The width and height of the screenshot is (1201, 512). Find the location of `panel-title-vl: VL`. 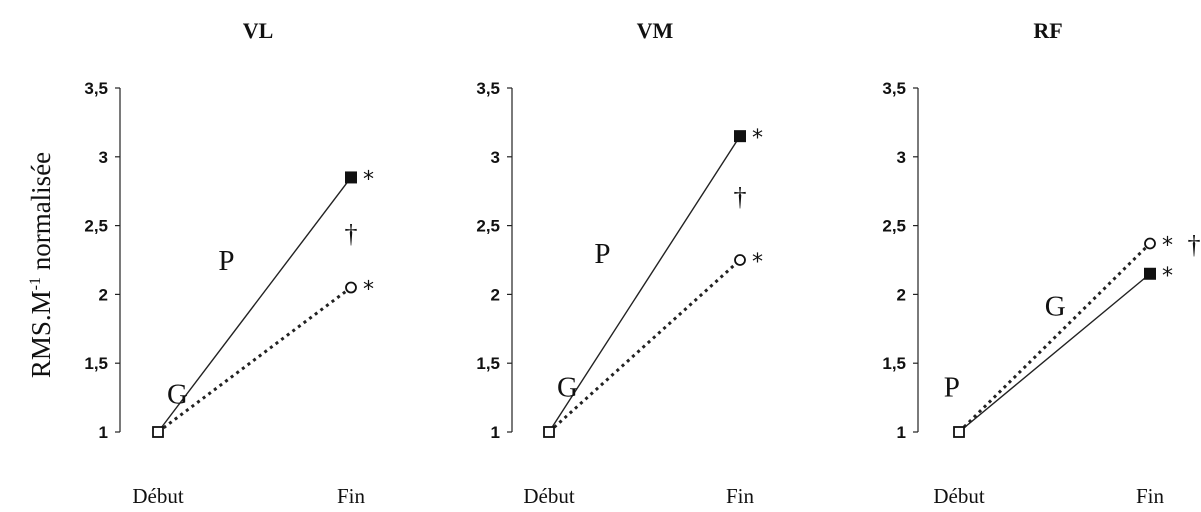

panel-title-vl: VL is located at coordinates (258, 30).